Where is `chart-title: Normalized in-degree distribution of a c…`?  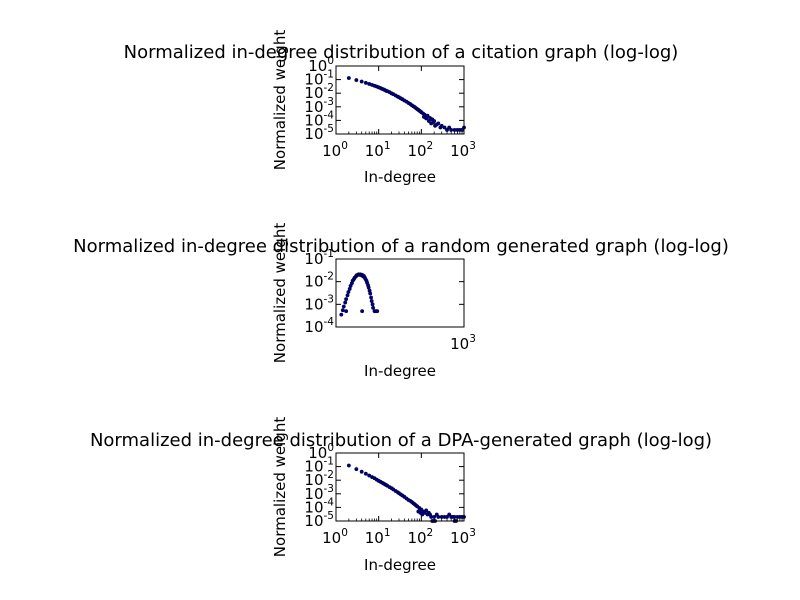 chart-title: Normalized in-degree distribution of a c… is located at coordinates (401, 52).